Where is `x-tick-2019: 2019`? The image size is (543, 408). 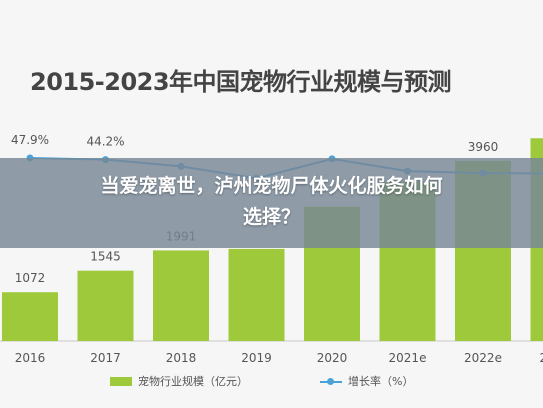 x-tick-2019: 2019 is located at coordinates (256, 358).